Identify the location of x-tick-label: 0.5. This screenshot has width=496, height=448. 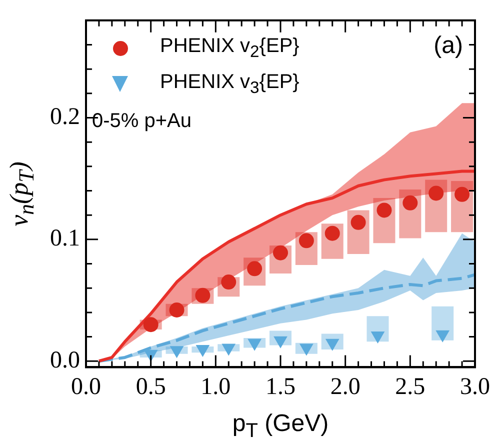
(151, 387).